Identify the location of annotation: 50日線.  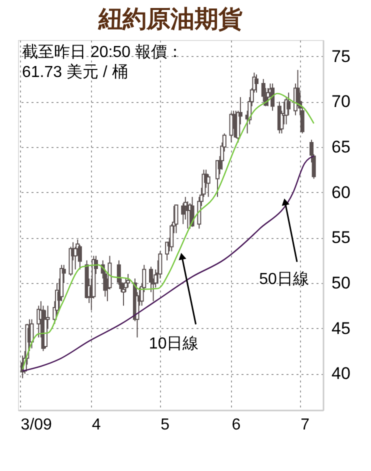
(284, 279).